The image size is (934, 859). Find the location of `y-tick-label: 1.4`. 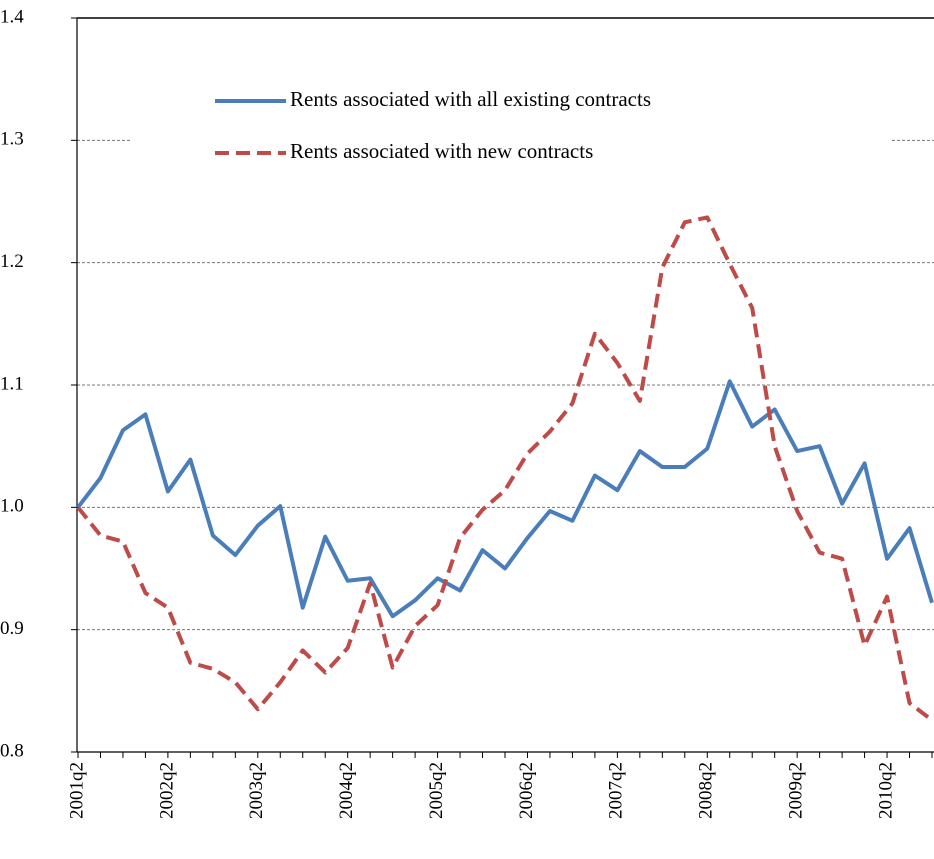

y-tick-label: 1.4 is located at coordinates (12, 16).